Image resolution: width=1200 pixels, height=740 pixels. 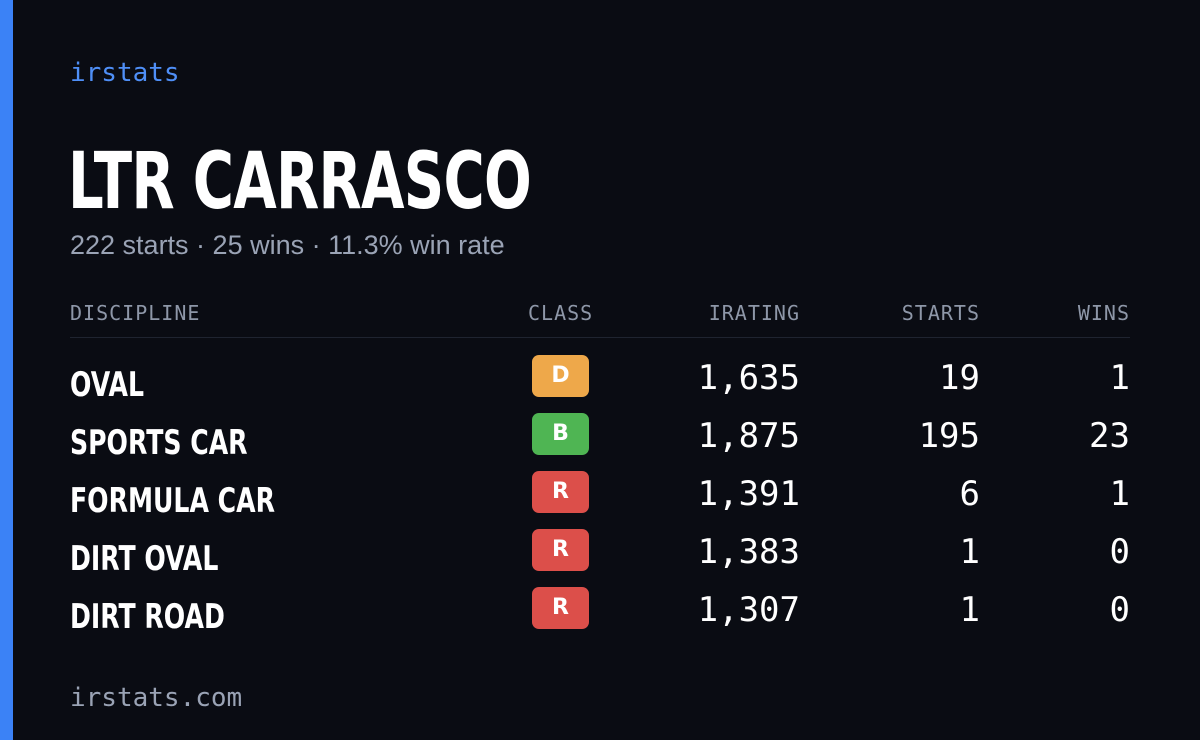 I want to click on header-discipline: DISCIPLINE, so click(x=135, y=313).